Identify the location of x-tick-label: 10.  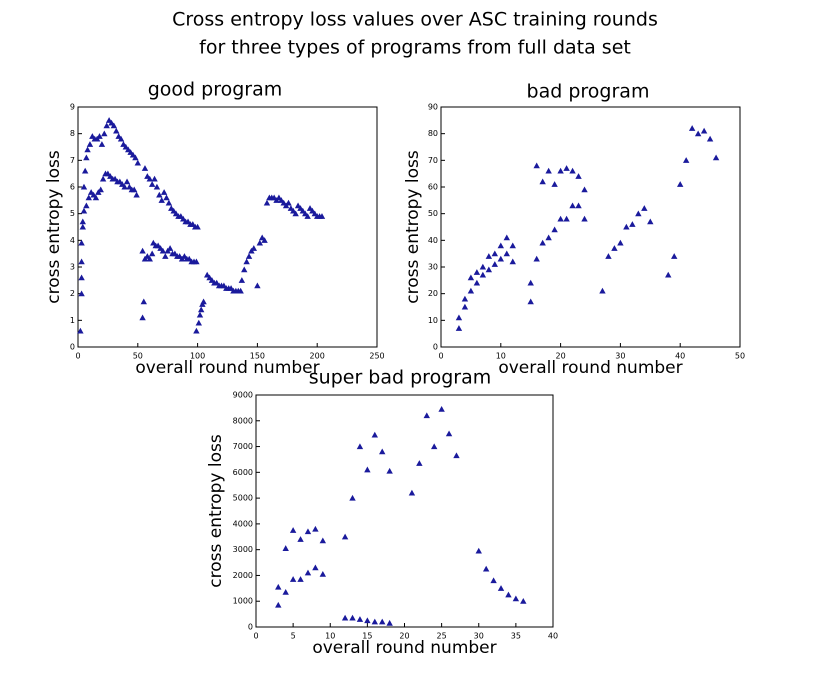
(330, 636).